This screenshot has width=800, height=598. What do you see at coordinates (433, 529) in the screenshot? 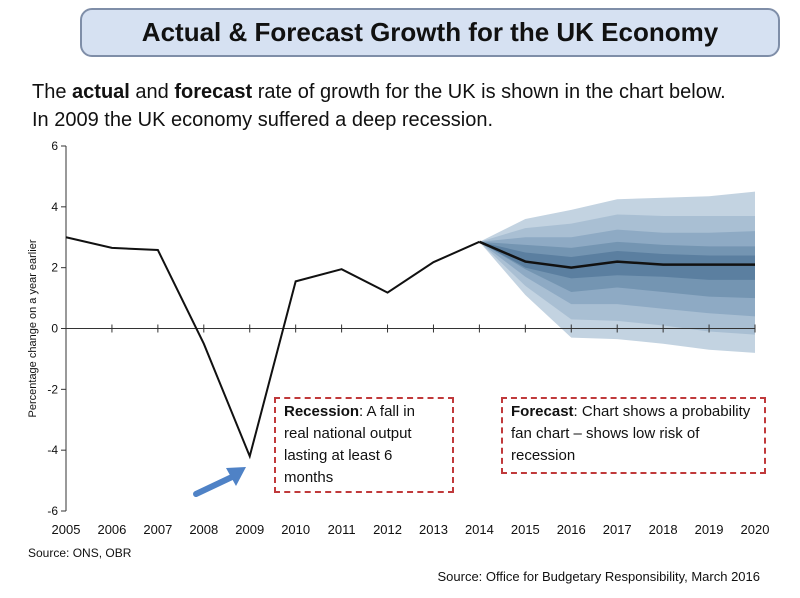
I see `x-tick-label: 2013` at bounding box center [433, 529].